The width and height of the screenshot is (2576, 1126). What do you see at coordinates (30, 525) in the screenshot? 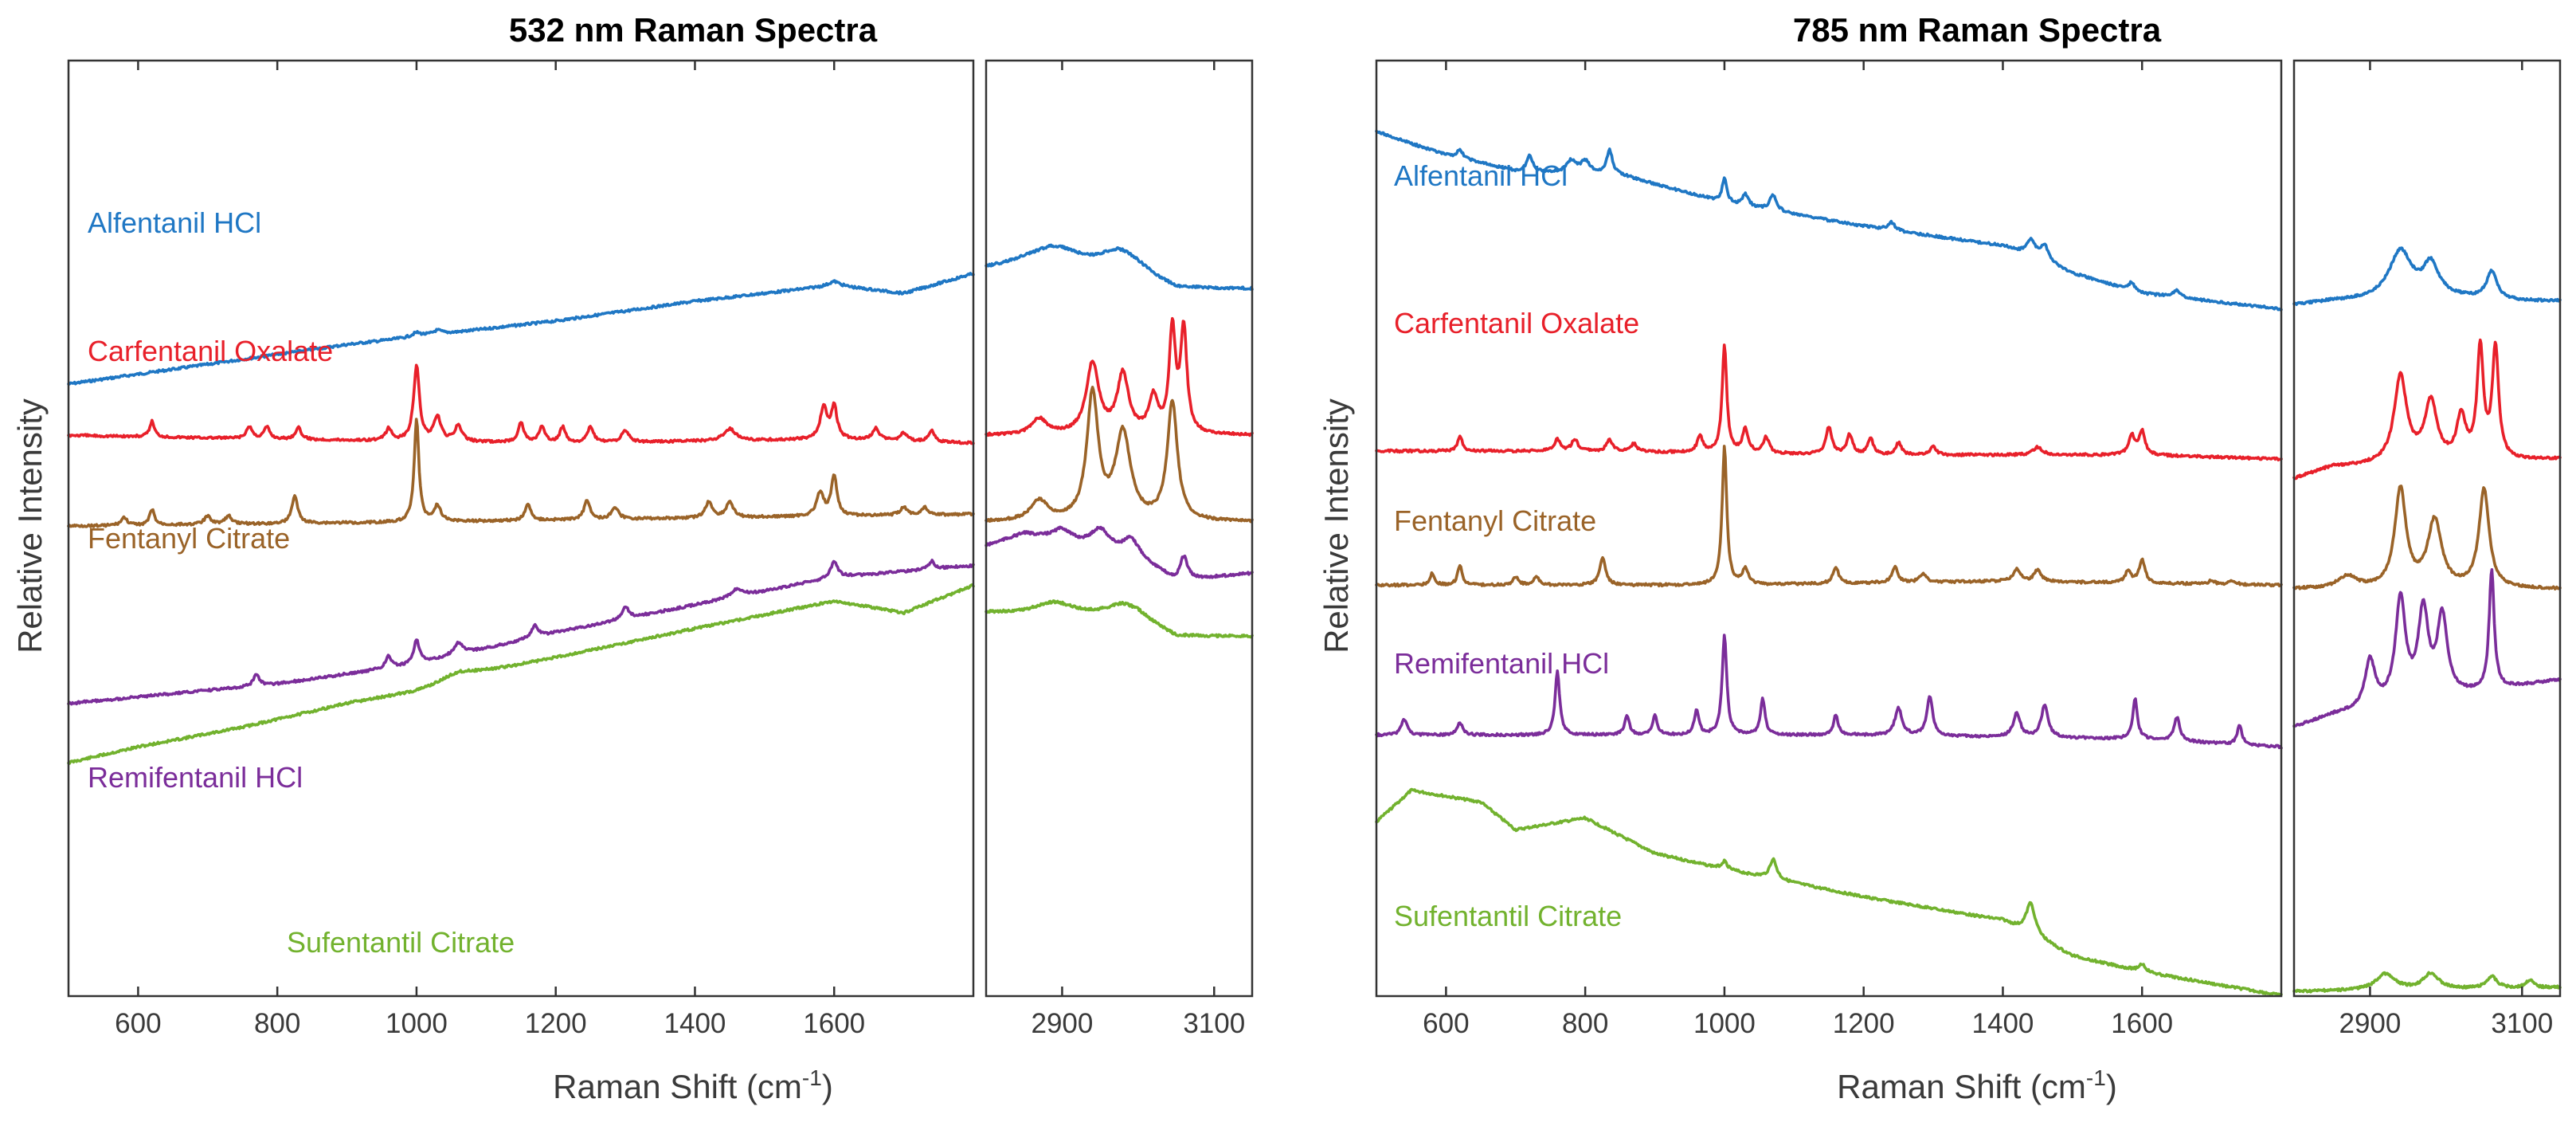
I see `chart-532-ylabel: Relative Intensity` at bounding box center [30, 525].